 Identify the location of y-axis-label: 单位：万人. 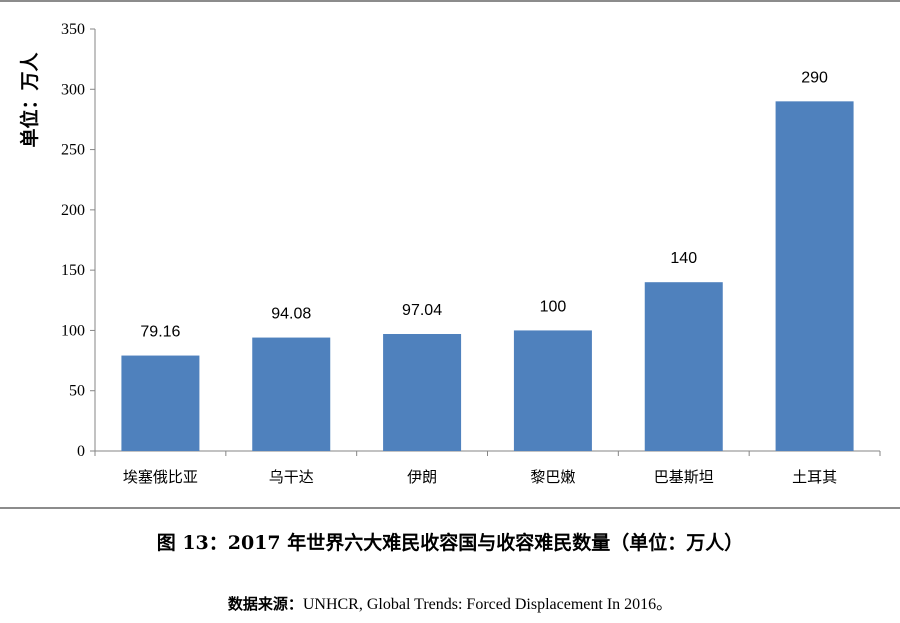
(29, 100).